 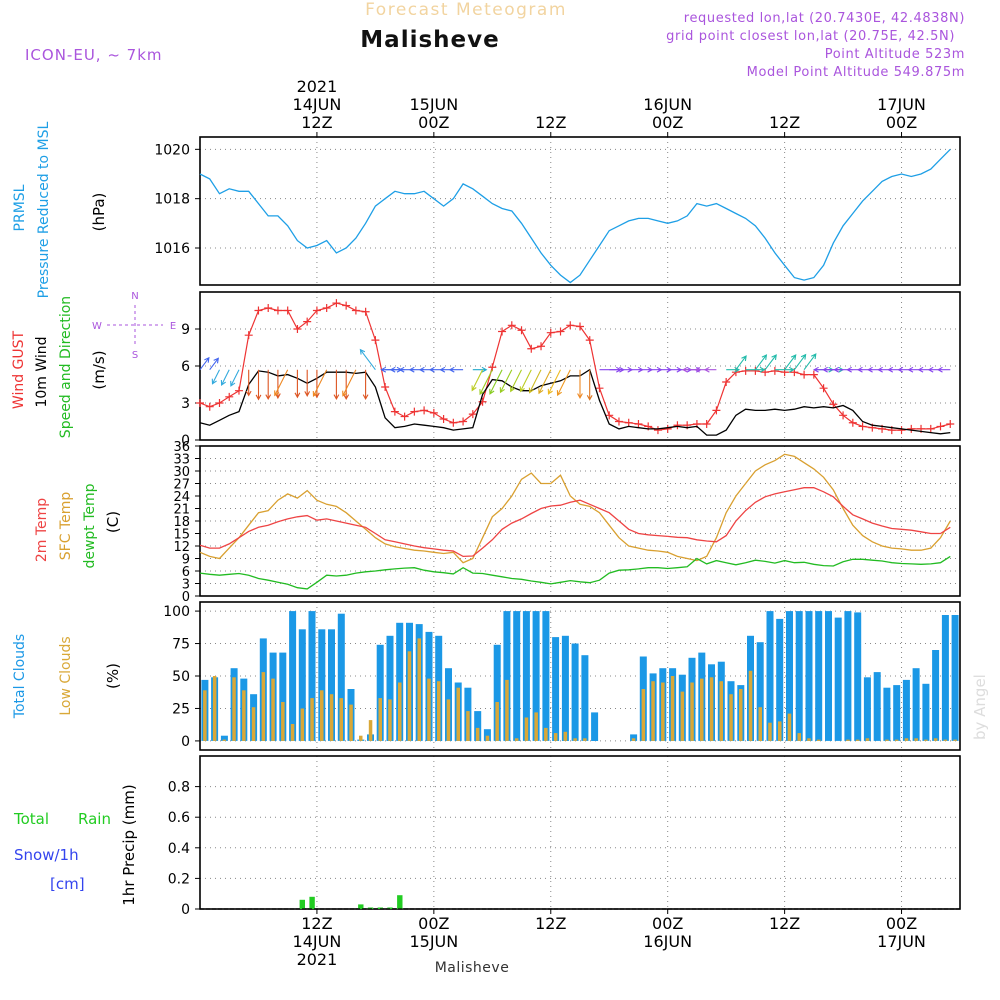 What do you see at coordinates (42, 530) in the screenshot?
I see `temp-label-2m: 2m Temp` at bounding box center [42, 530].